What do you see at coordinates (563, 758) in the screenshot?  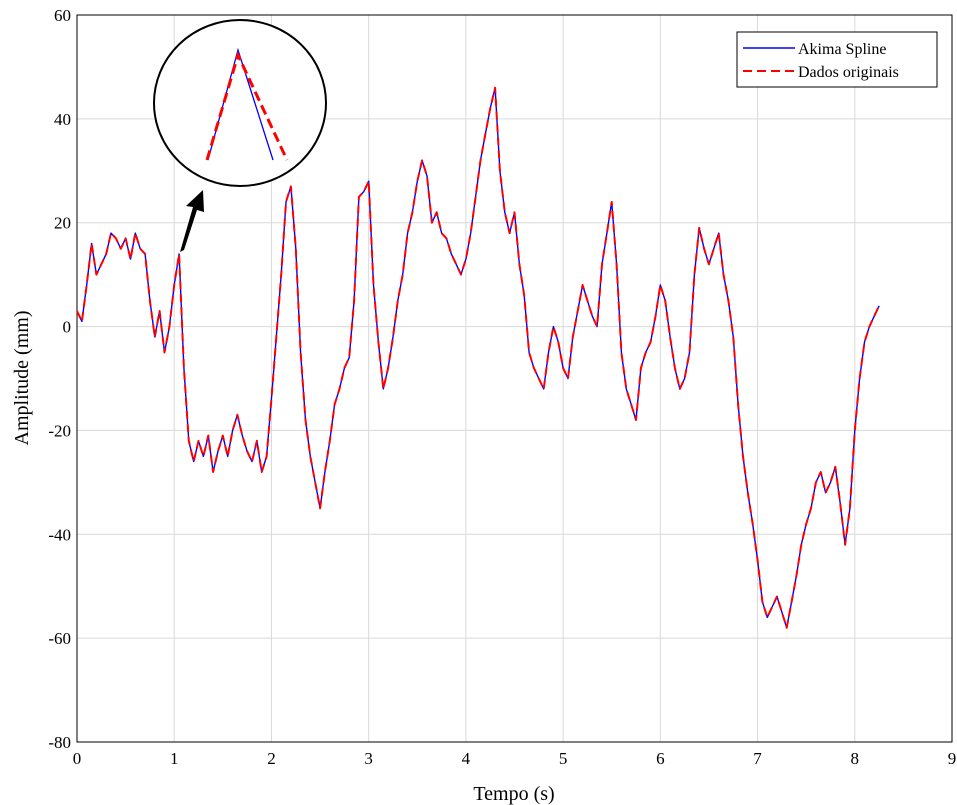 I see `x-tick-label: 5` at bounding box center [563, 758].